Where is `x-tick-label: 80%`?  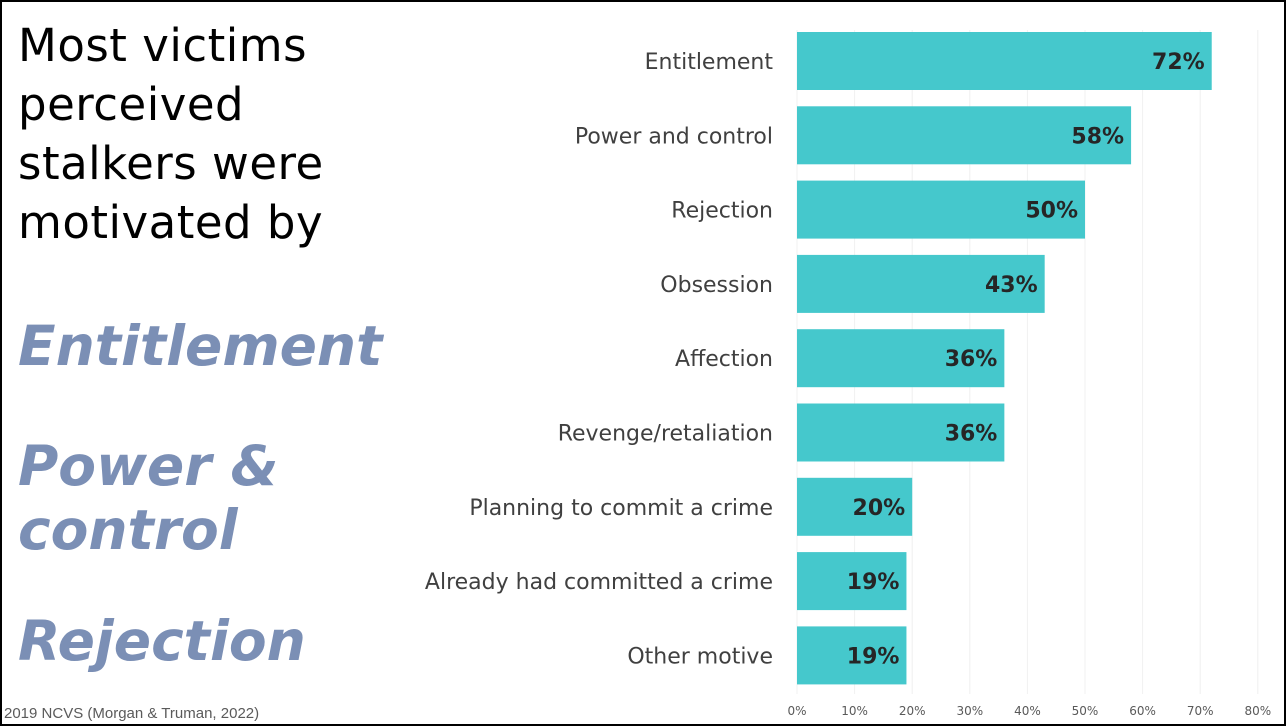
x-tick-label: 80% is located at coordinates (1257, 711).